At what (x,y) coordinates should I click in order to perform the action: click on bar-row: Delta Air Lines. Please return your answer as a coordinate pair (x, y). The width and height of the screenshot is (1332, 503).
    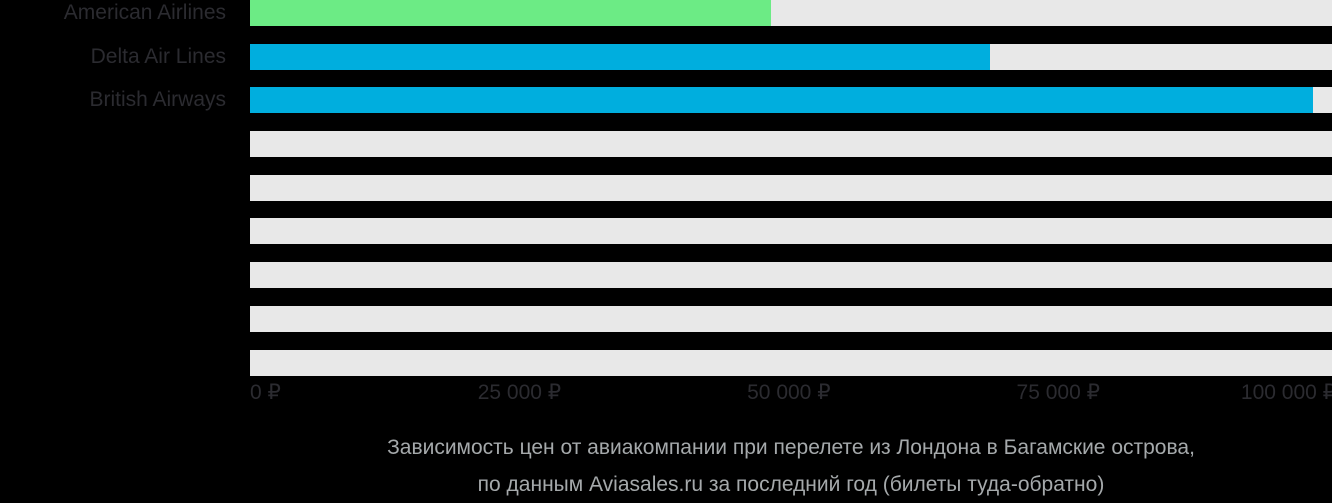
    Looking at the image, I should click on (666, 56).